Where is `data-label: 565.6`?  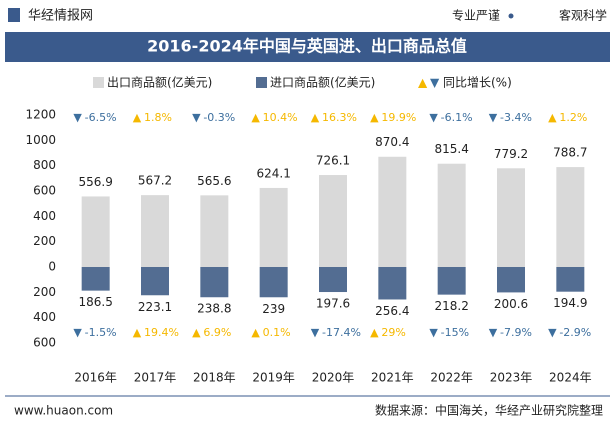
data-label: 565.6 is located at coordinates (214, 181).